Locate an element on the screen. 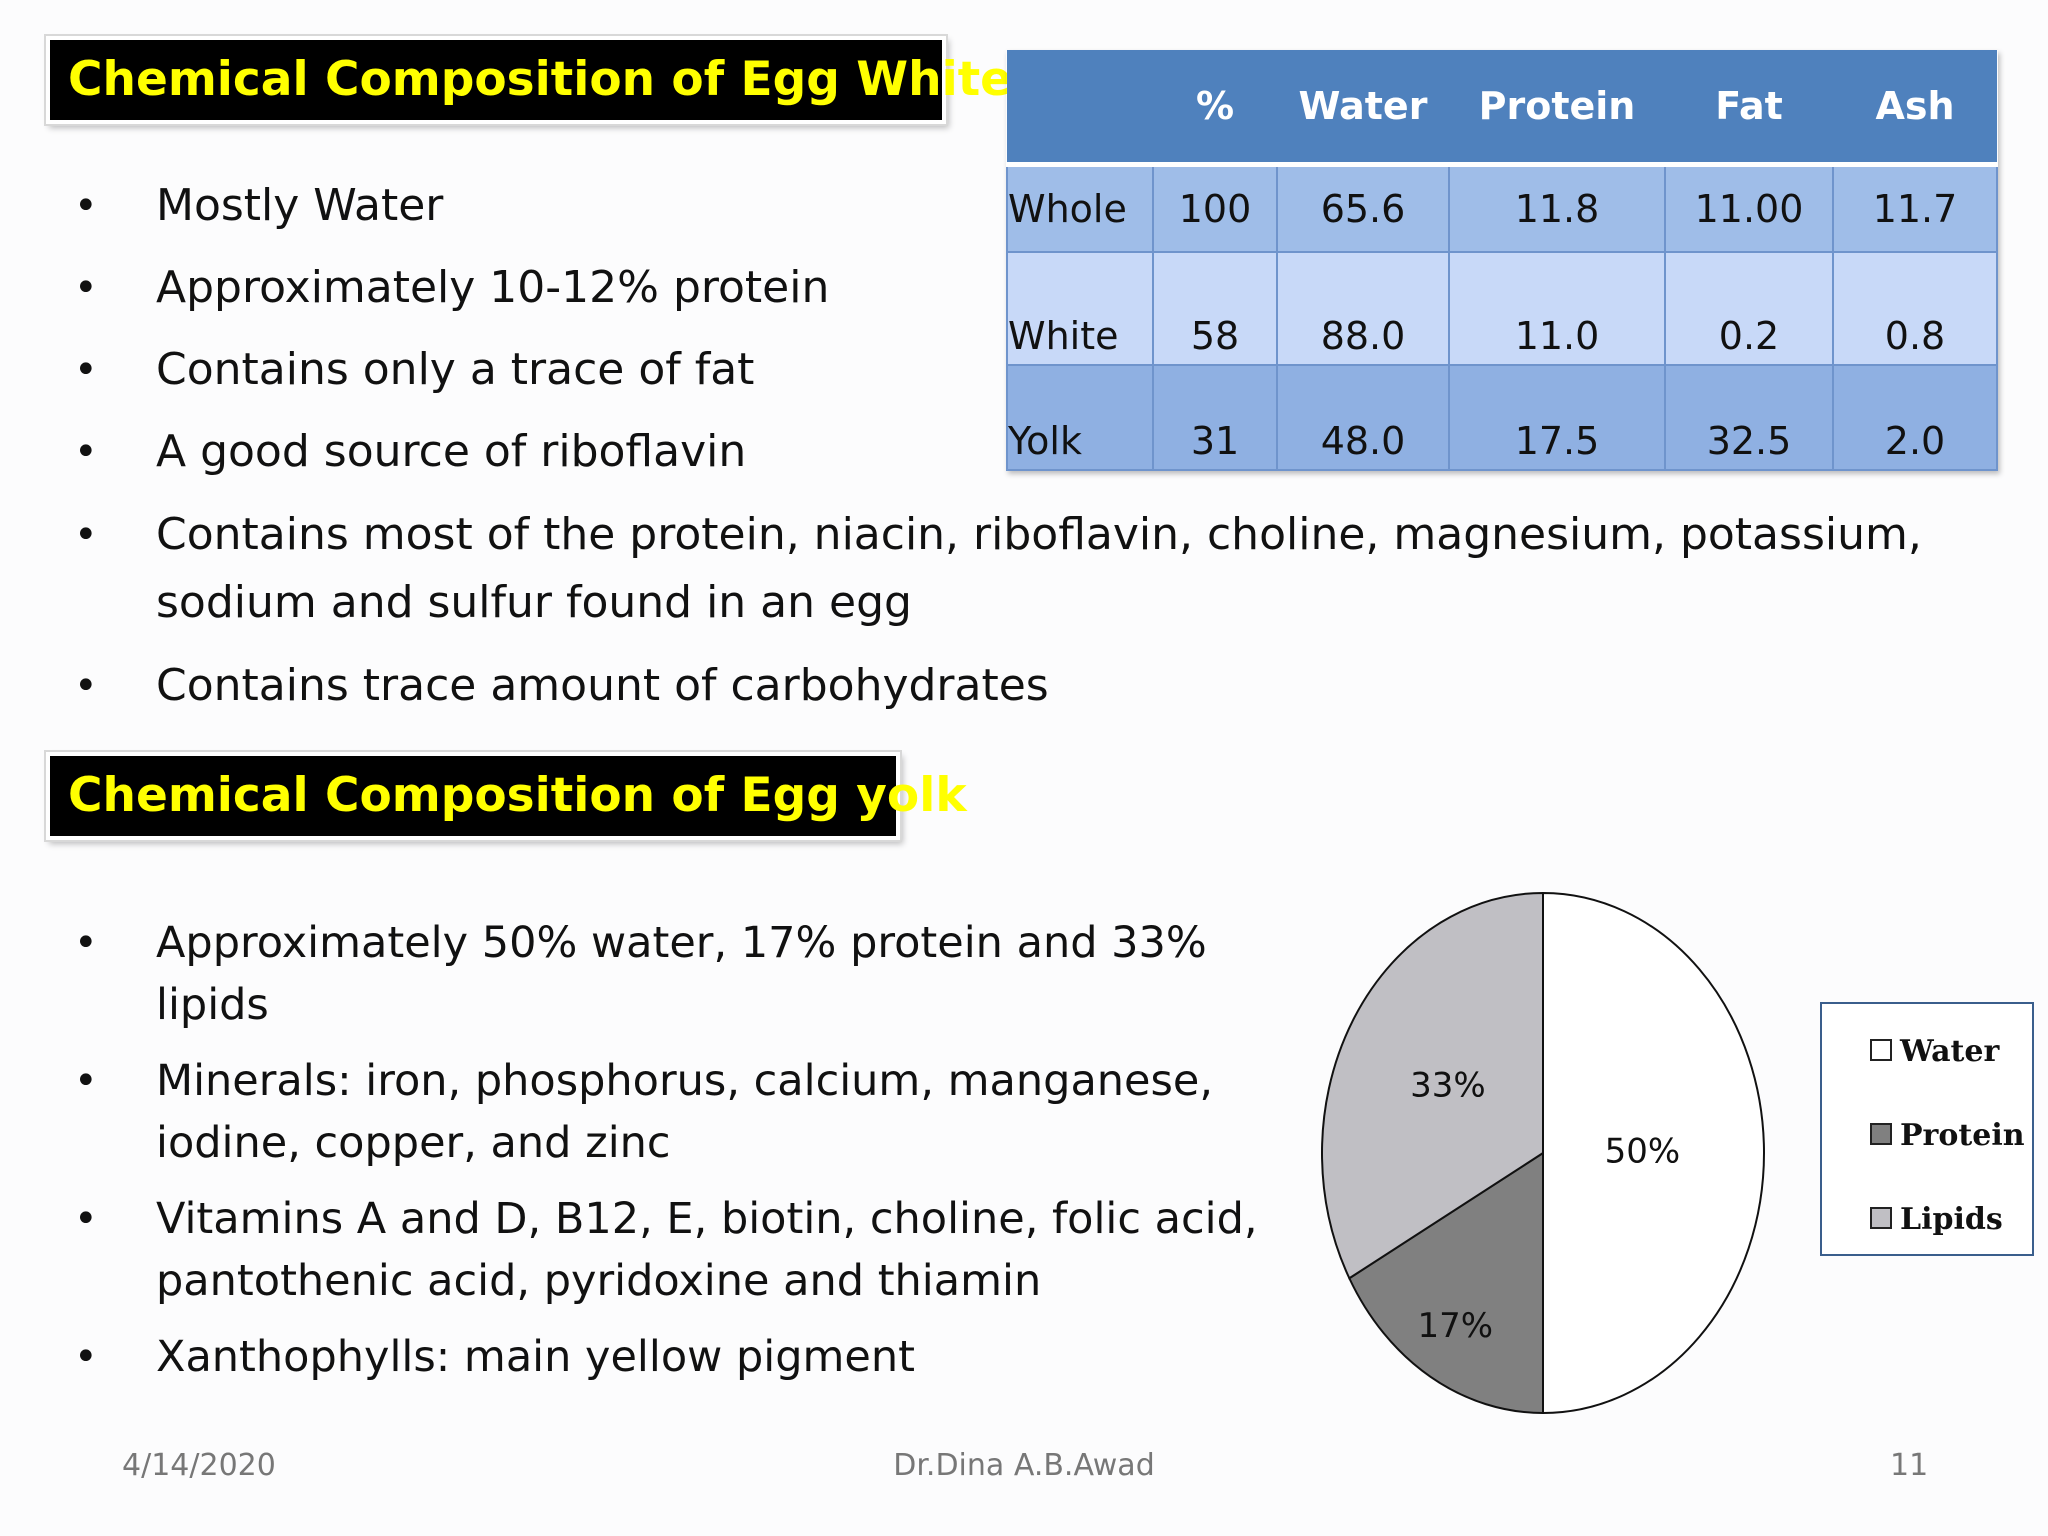  table-cell: 2.0 is located at coordinates (1915, 417).